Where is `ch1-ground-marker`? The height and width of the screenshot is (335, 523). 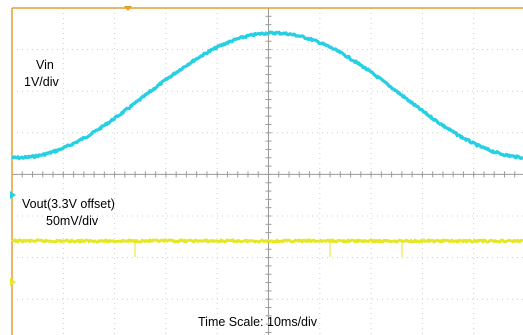
ch1-ground-marker is located at coordinates (13, 195).